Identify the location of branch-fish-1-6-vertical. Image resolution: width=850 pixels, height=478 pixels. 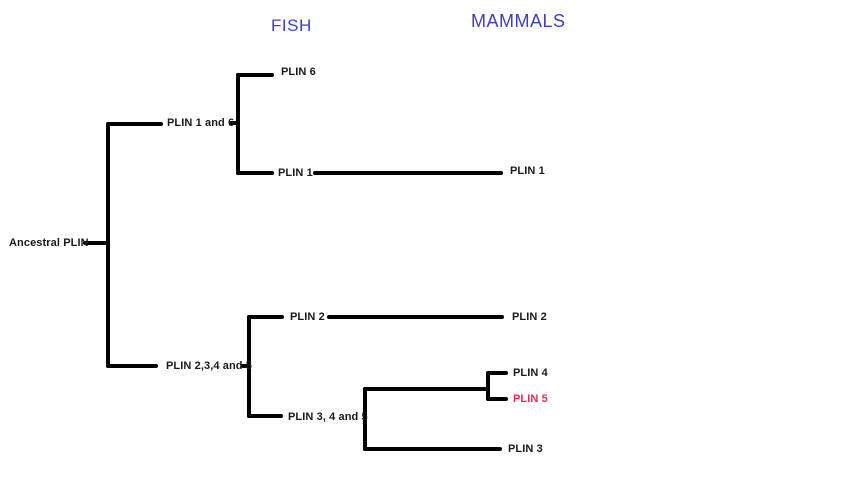
(238, 124).